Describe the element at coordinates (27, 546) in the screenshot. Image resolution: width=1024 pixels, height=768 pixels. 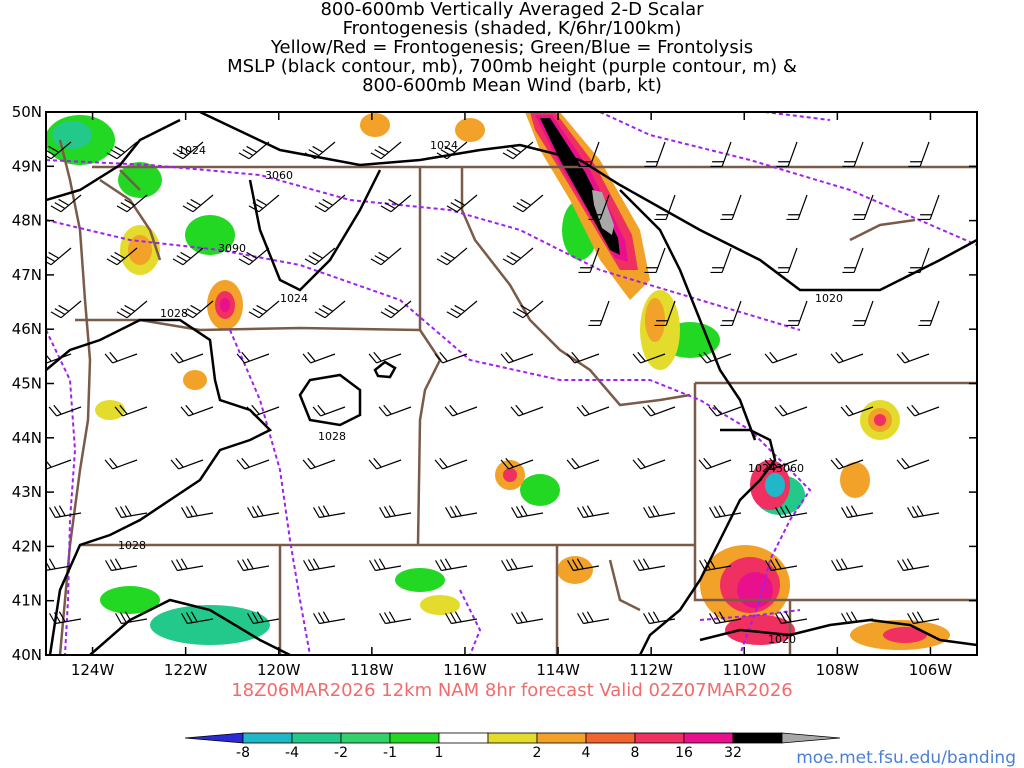
I see `lat-label: 42N` at that location.